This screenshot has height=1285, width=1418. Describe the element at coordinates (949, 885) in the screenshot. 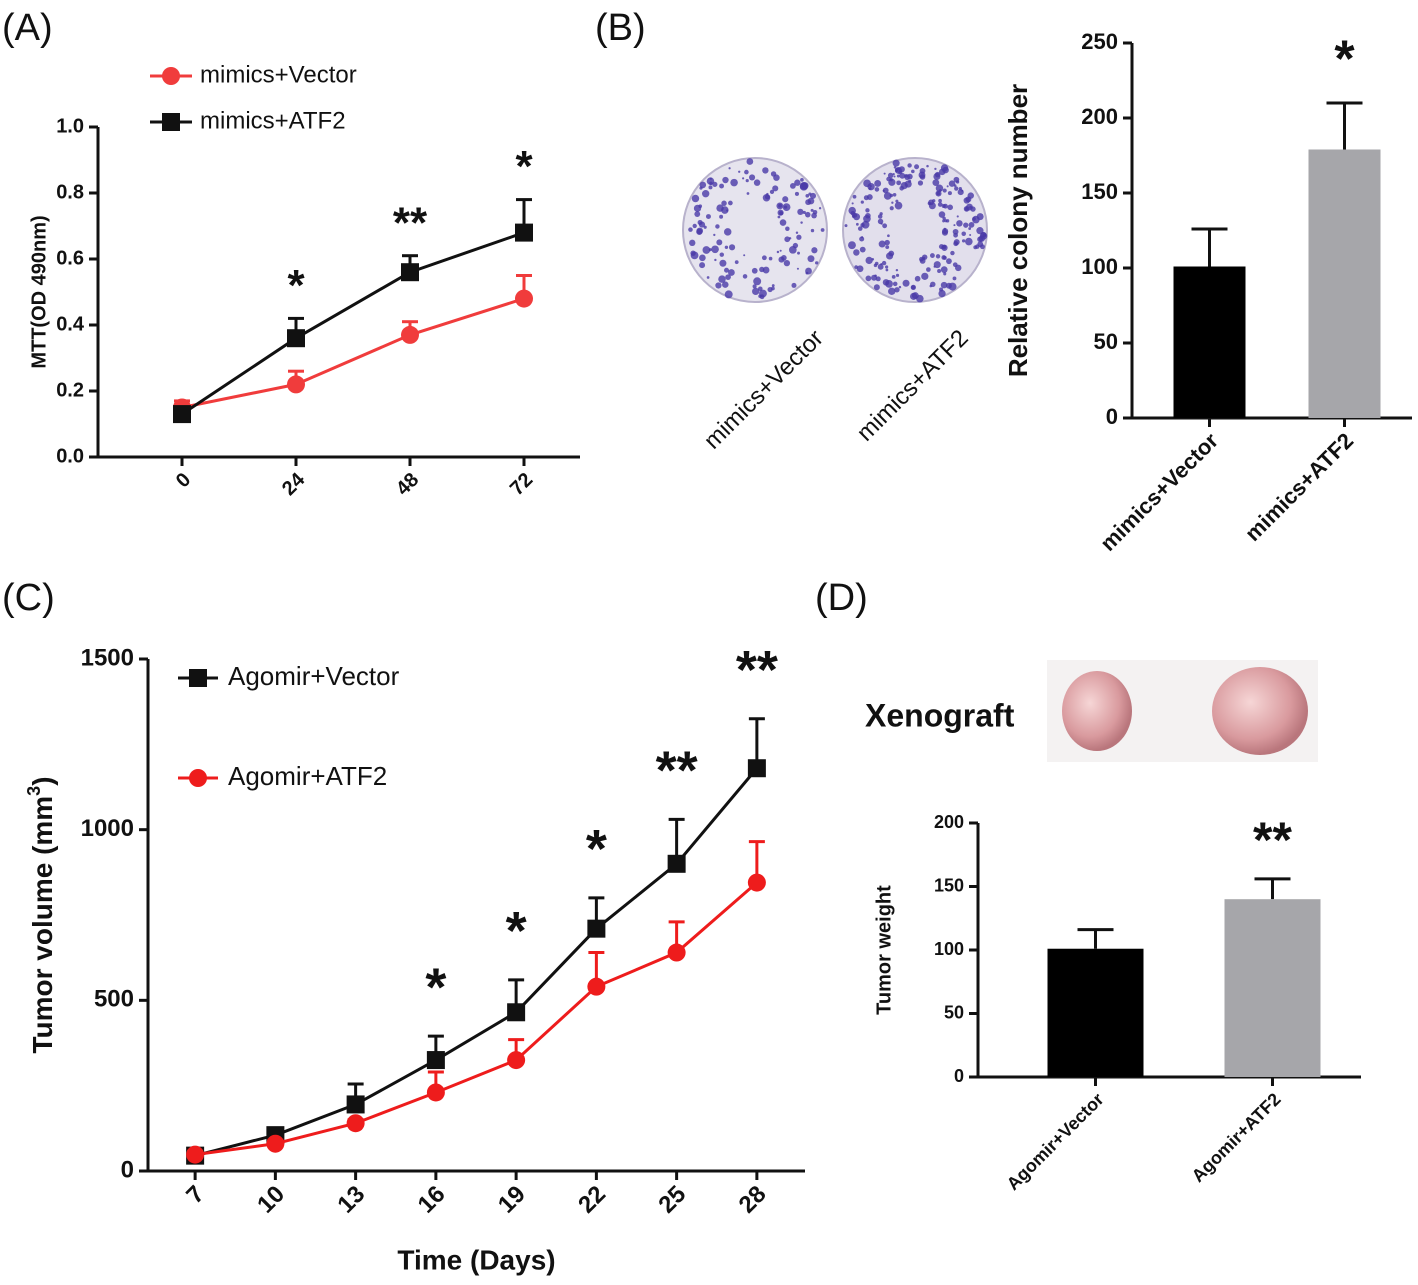

I see `y-tick-label: 150` at that location.